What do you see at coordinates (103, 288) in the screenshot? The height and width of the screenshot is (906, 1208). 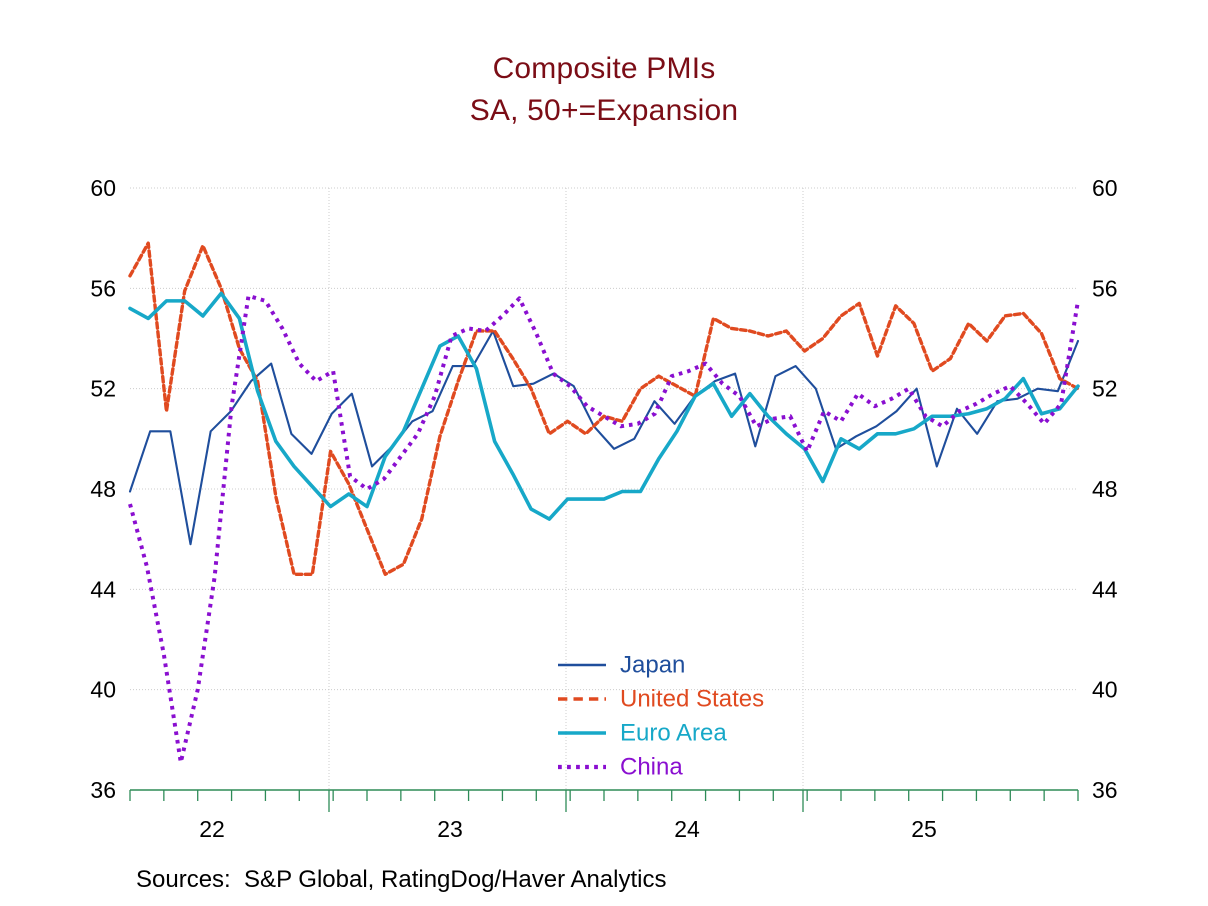 I see `y-tick-label: 56` at bounding box center [103, 288].